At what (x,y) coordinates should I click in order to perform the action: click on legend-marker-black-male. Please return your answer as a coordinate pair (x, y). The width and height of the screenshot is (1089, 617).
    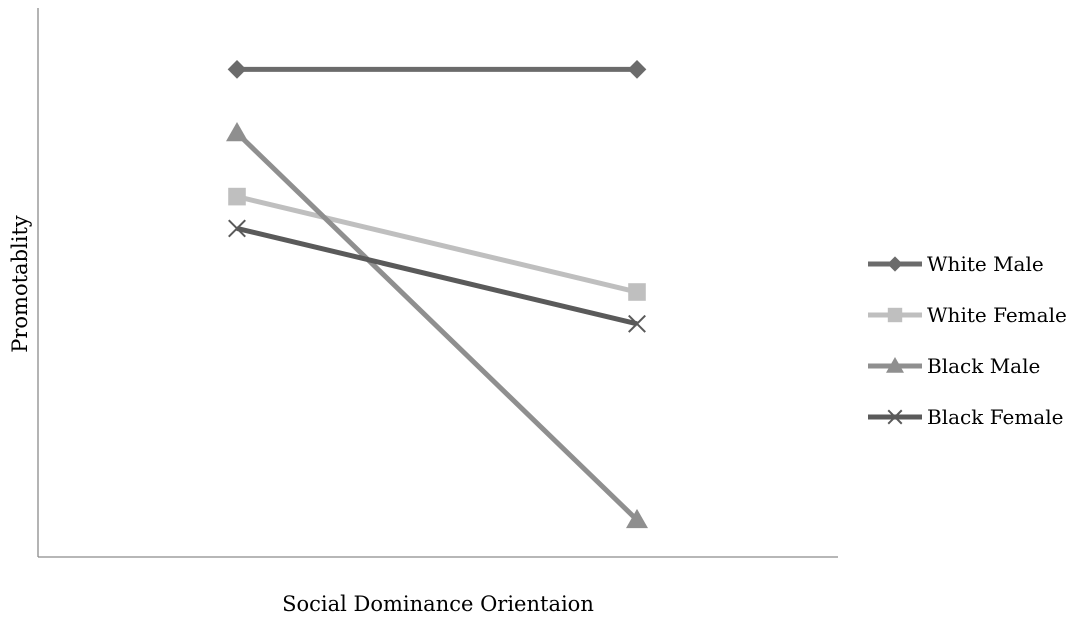
    Looking at the image, I should click on (895, 365).